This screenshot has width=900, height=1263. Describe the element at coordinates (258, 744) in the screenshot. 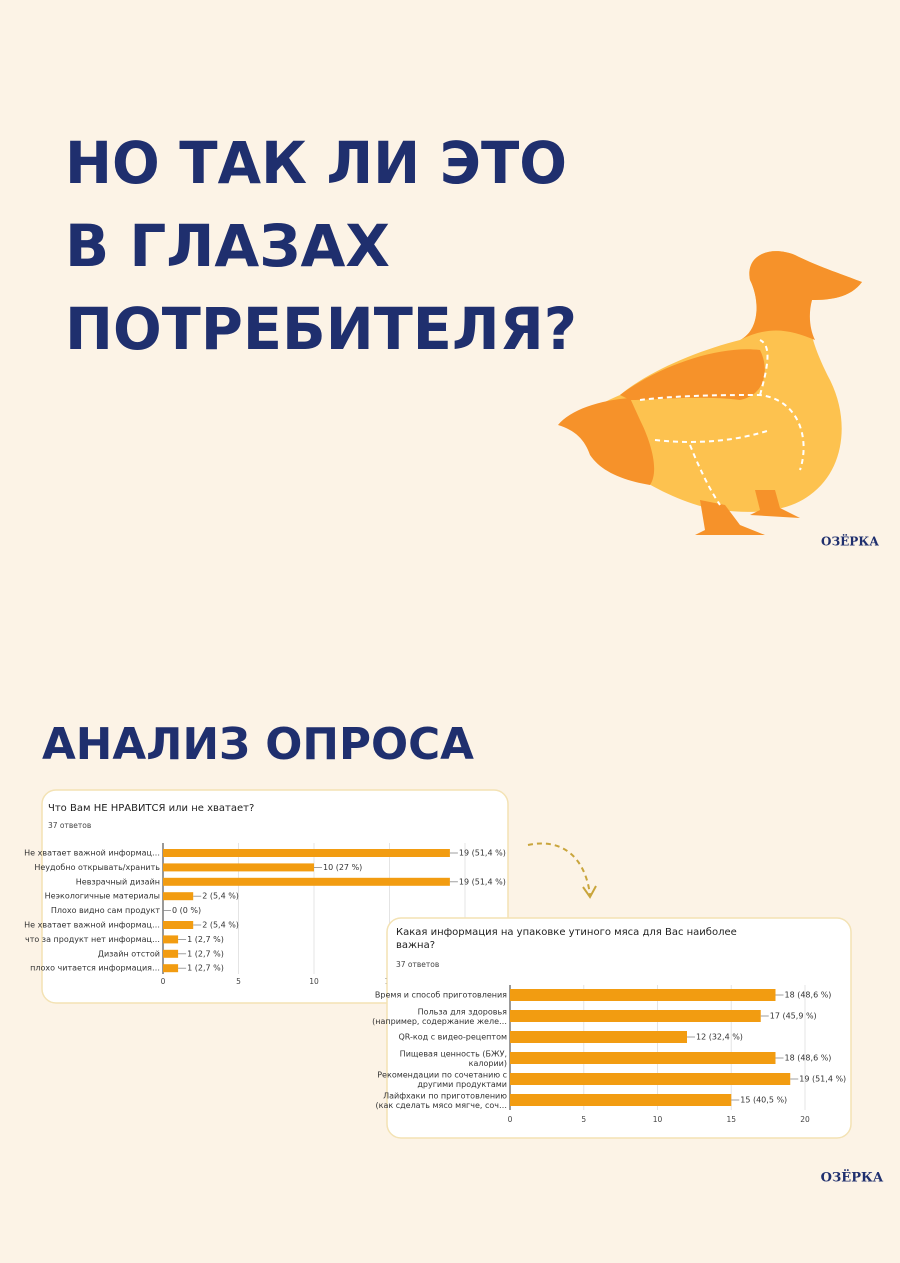

I see `section-title: АНАЛИЗ ОПРОСА` at that location.